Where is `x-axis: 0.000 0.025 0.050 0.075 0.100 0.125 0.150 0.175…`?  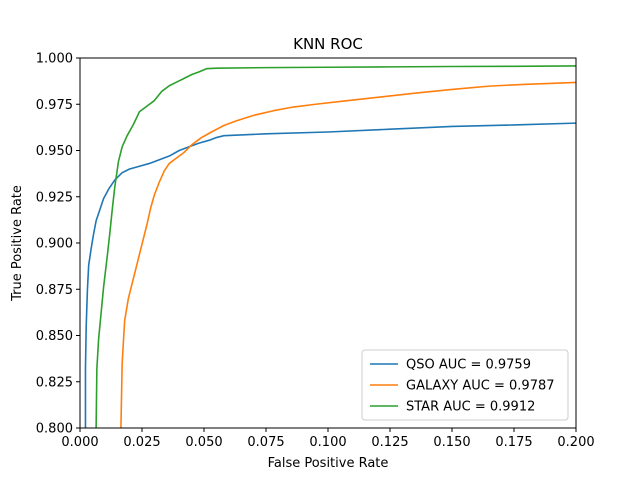 x-axis: 0.000 0.025 0.050 0.075 0.100 0.125 0.150 0.175… is located at coordinates (328, 439).